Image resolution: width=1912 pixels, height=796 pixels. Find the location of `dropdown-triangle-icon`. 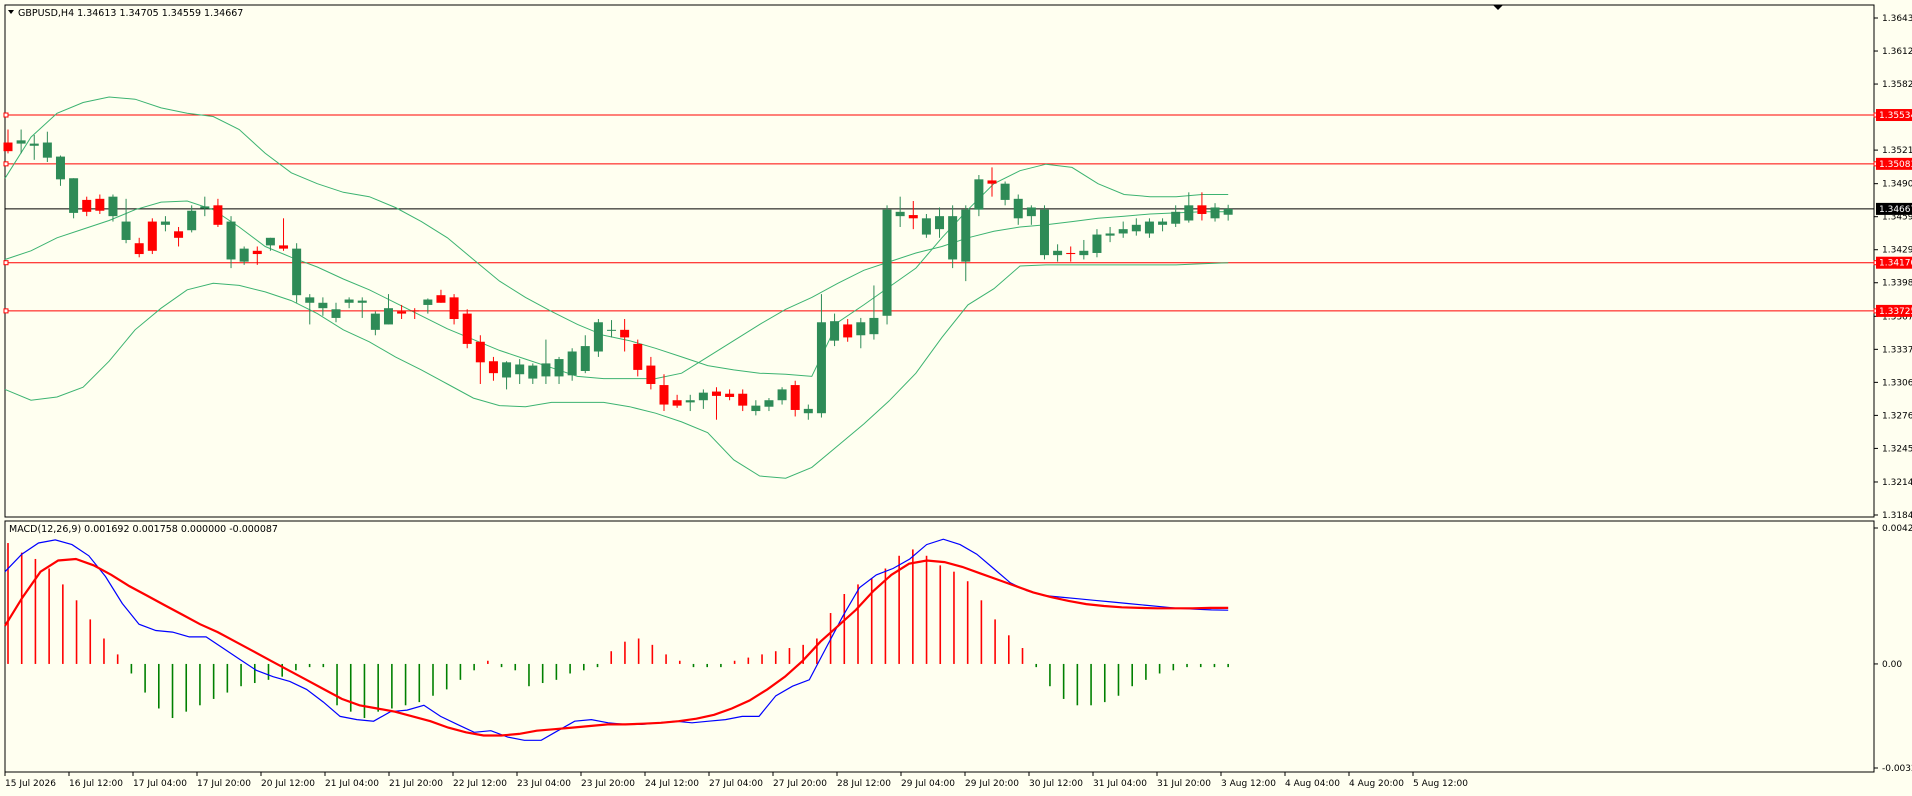

dropdown-triangle-icon is located at coordinates (11, 12).